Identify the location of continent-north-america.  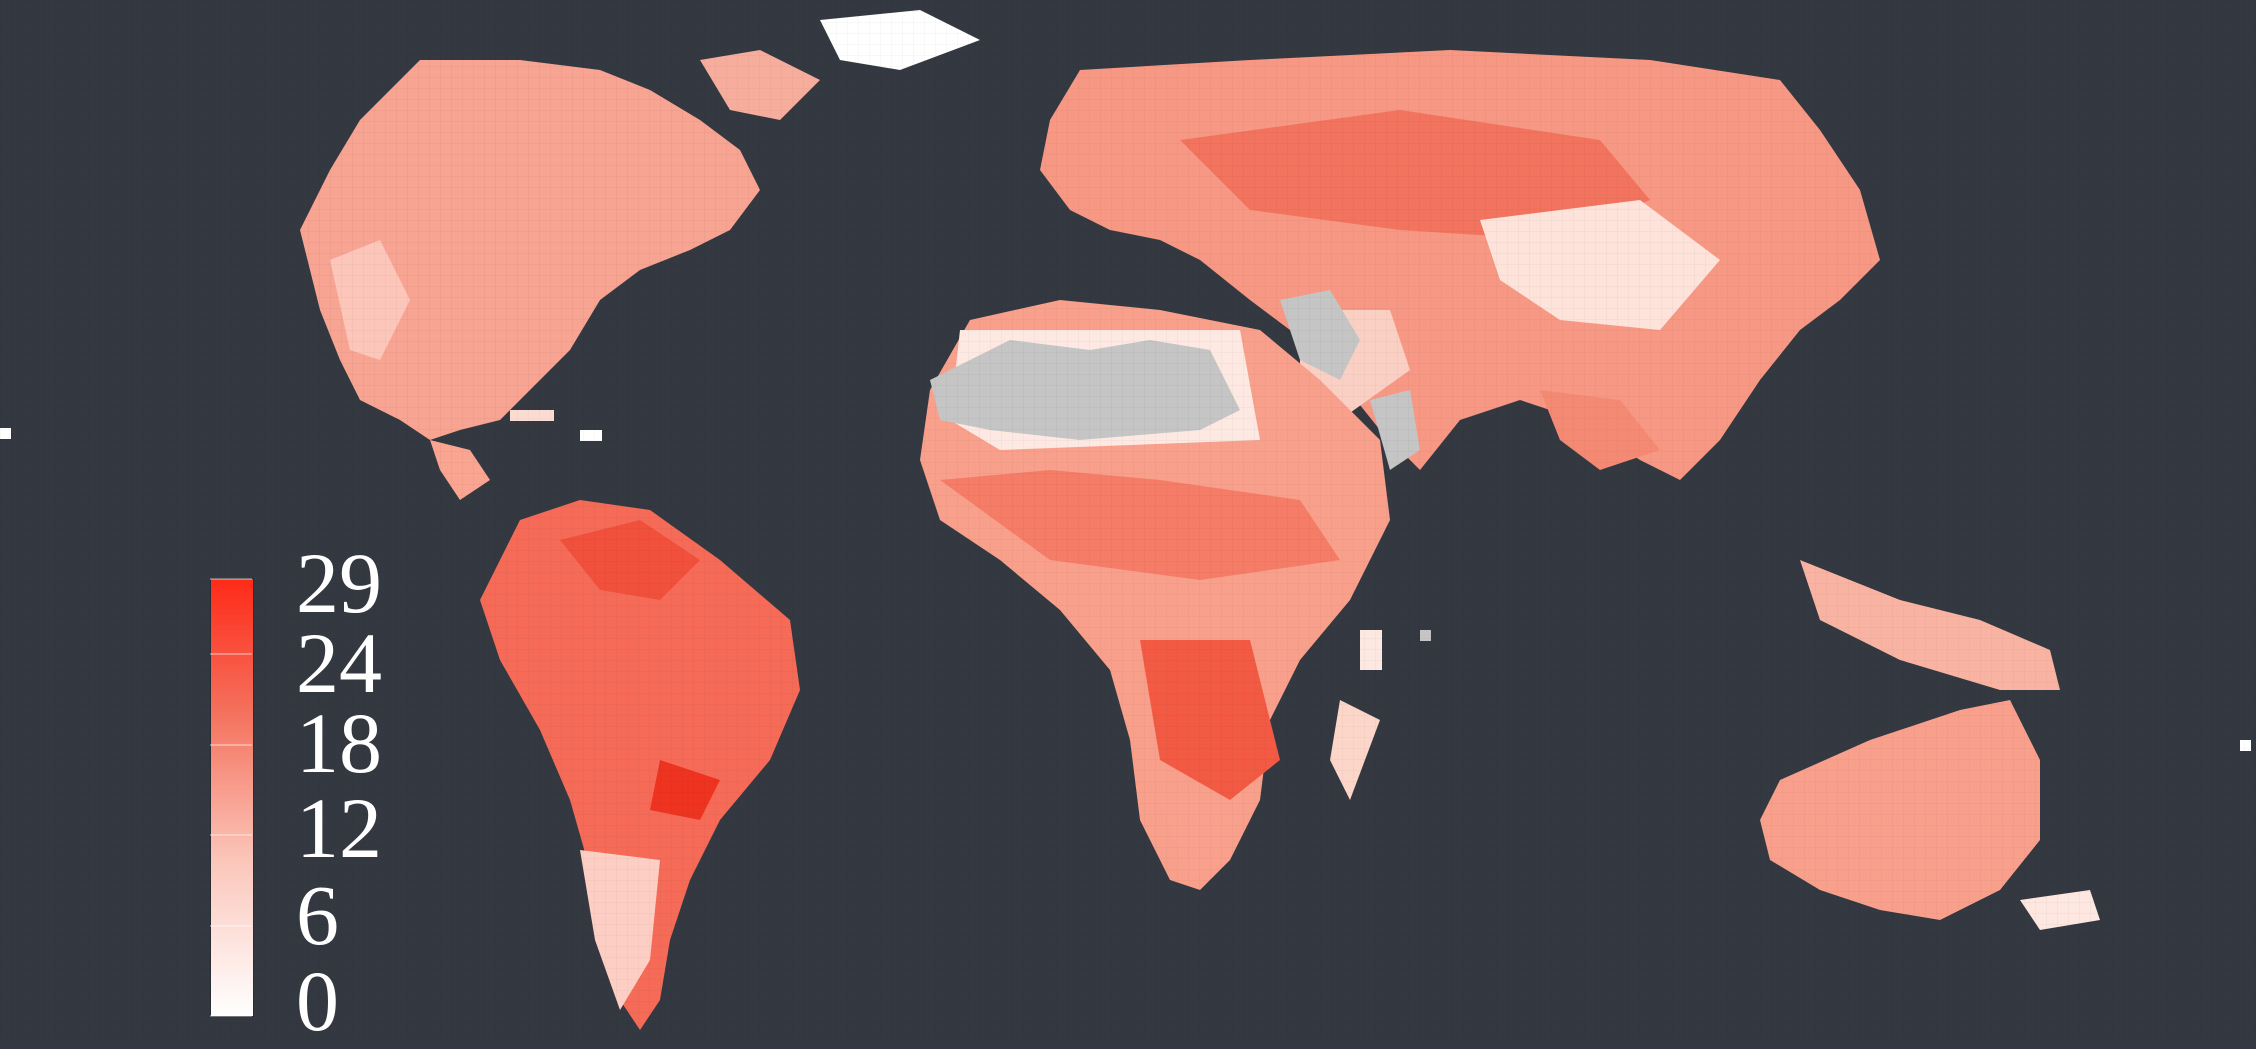
(640, 255).